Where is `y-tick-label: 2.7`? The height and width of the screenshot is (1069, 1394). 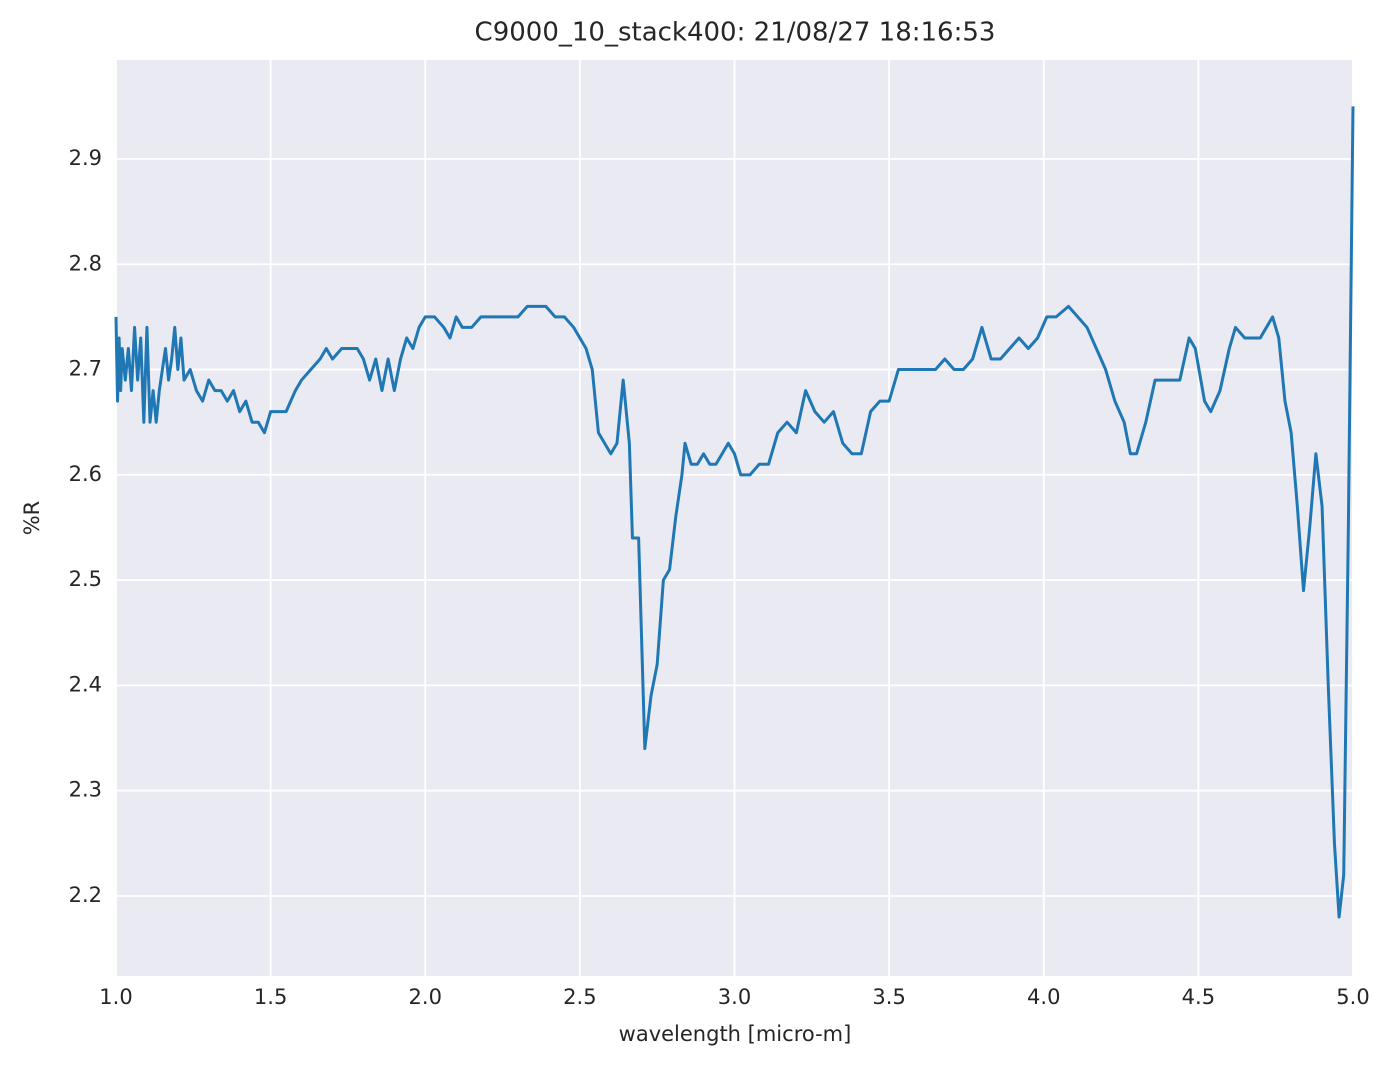
y-tick-label: 2.7 is located at coordinates (85, 369).